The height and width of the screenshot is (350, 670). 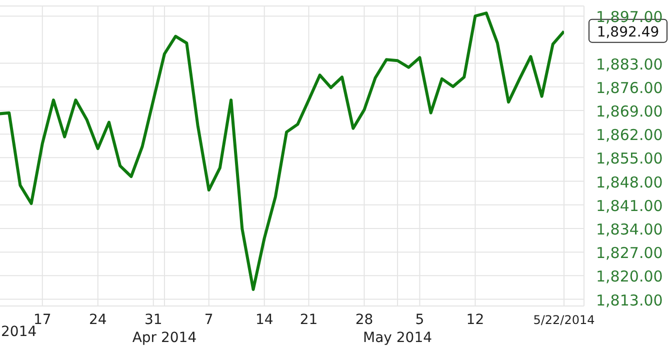 What do you see at coordinates (629, 229) in the screenshot?
I see `y-tick-label: 1,834.00` at bounding box center [629, 229].